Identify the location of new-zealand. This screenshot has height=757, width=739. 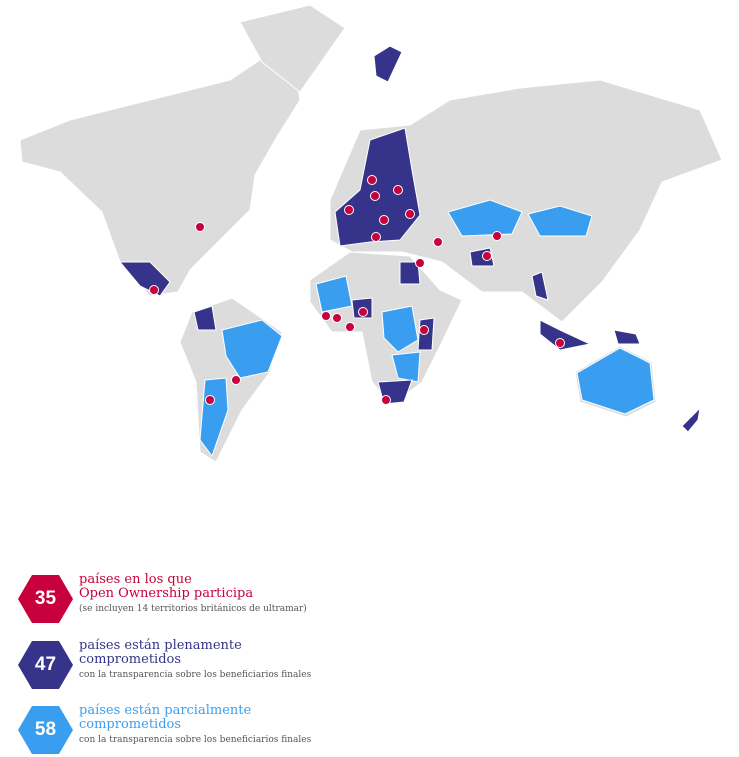
(691, 419).